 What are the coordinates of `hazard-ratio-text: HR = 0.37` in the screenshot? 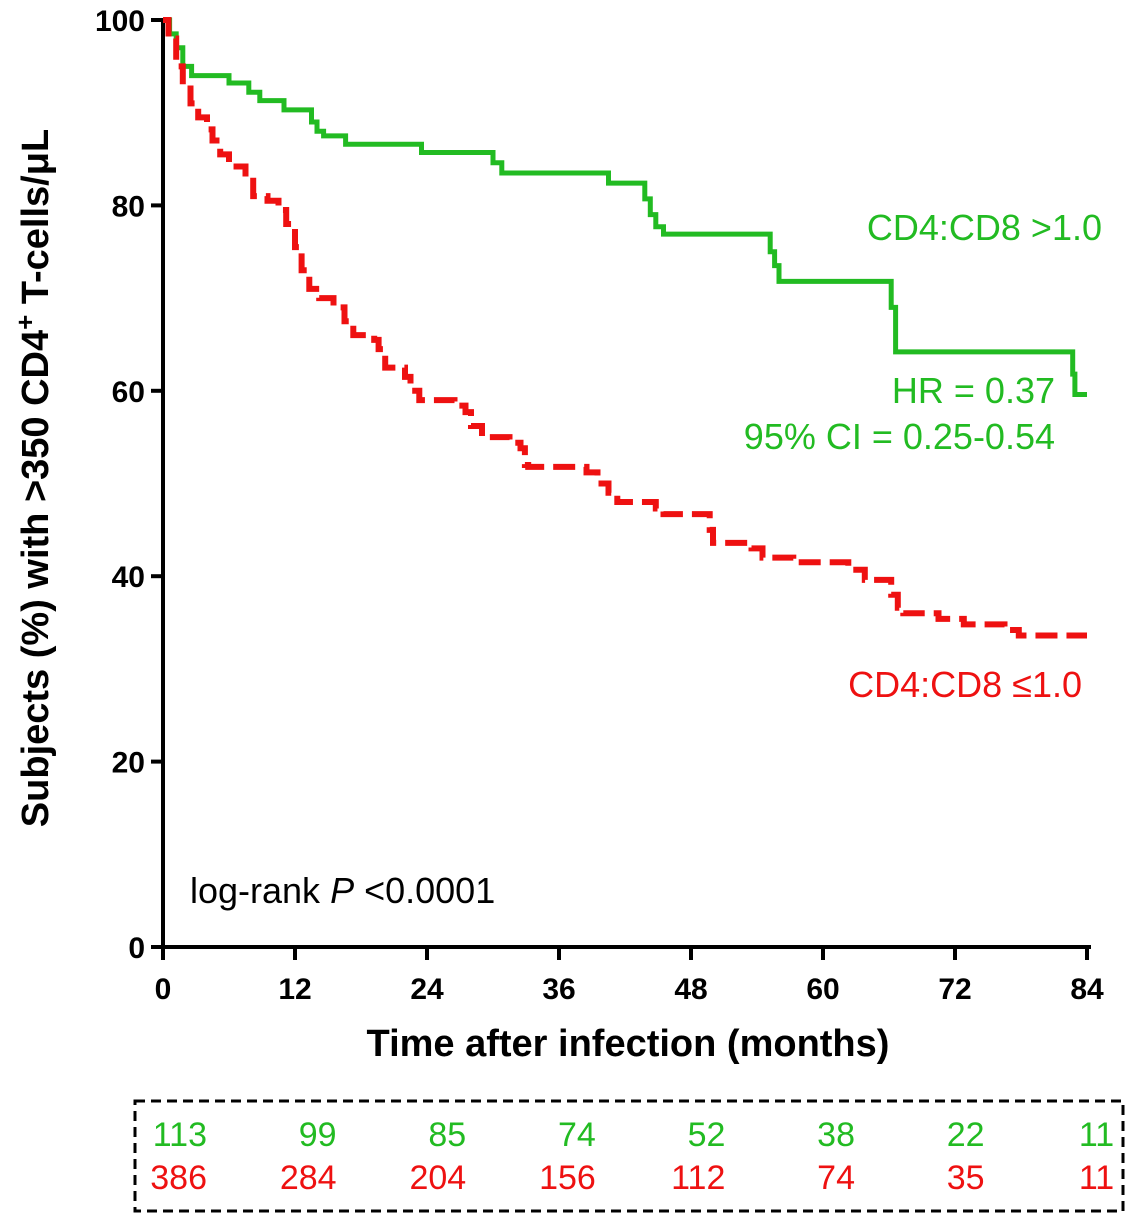 It's located at (973, 390).